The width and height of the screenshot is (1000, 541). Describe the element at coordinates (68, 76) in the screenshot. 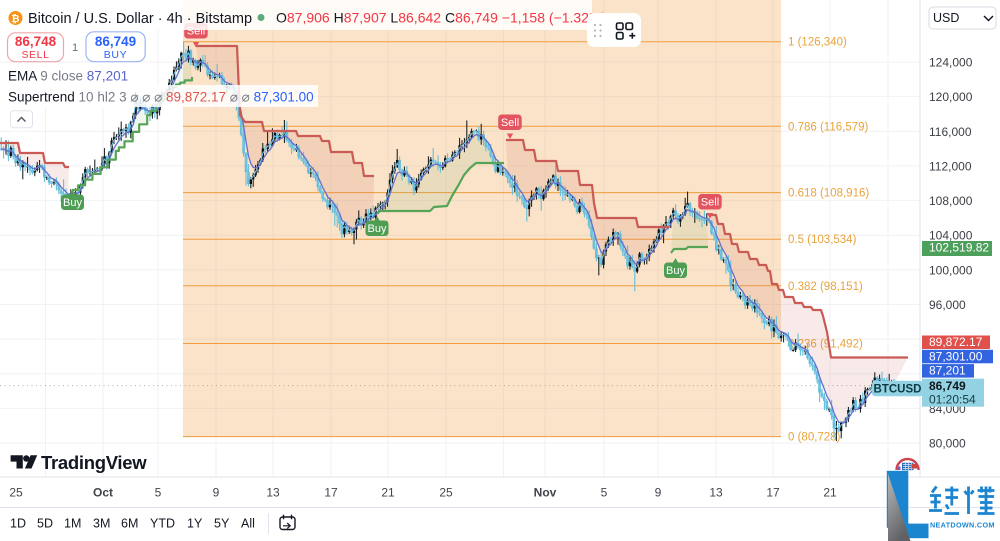

I see `svg-text: EMA 9 close 87,201` at that location.